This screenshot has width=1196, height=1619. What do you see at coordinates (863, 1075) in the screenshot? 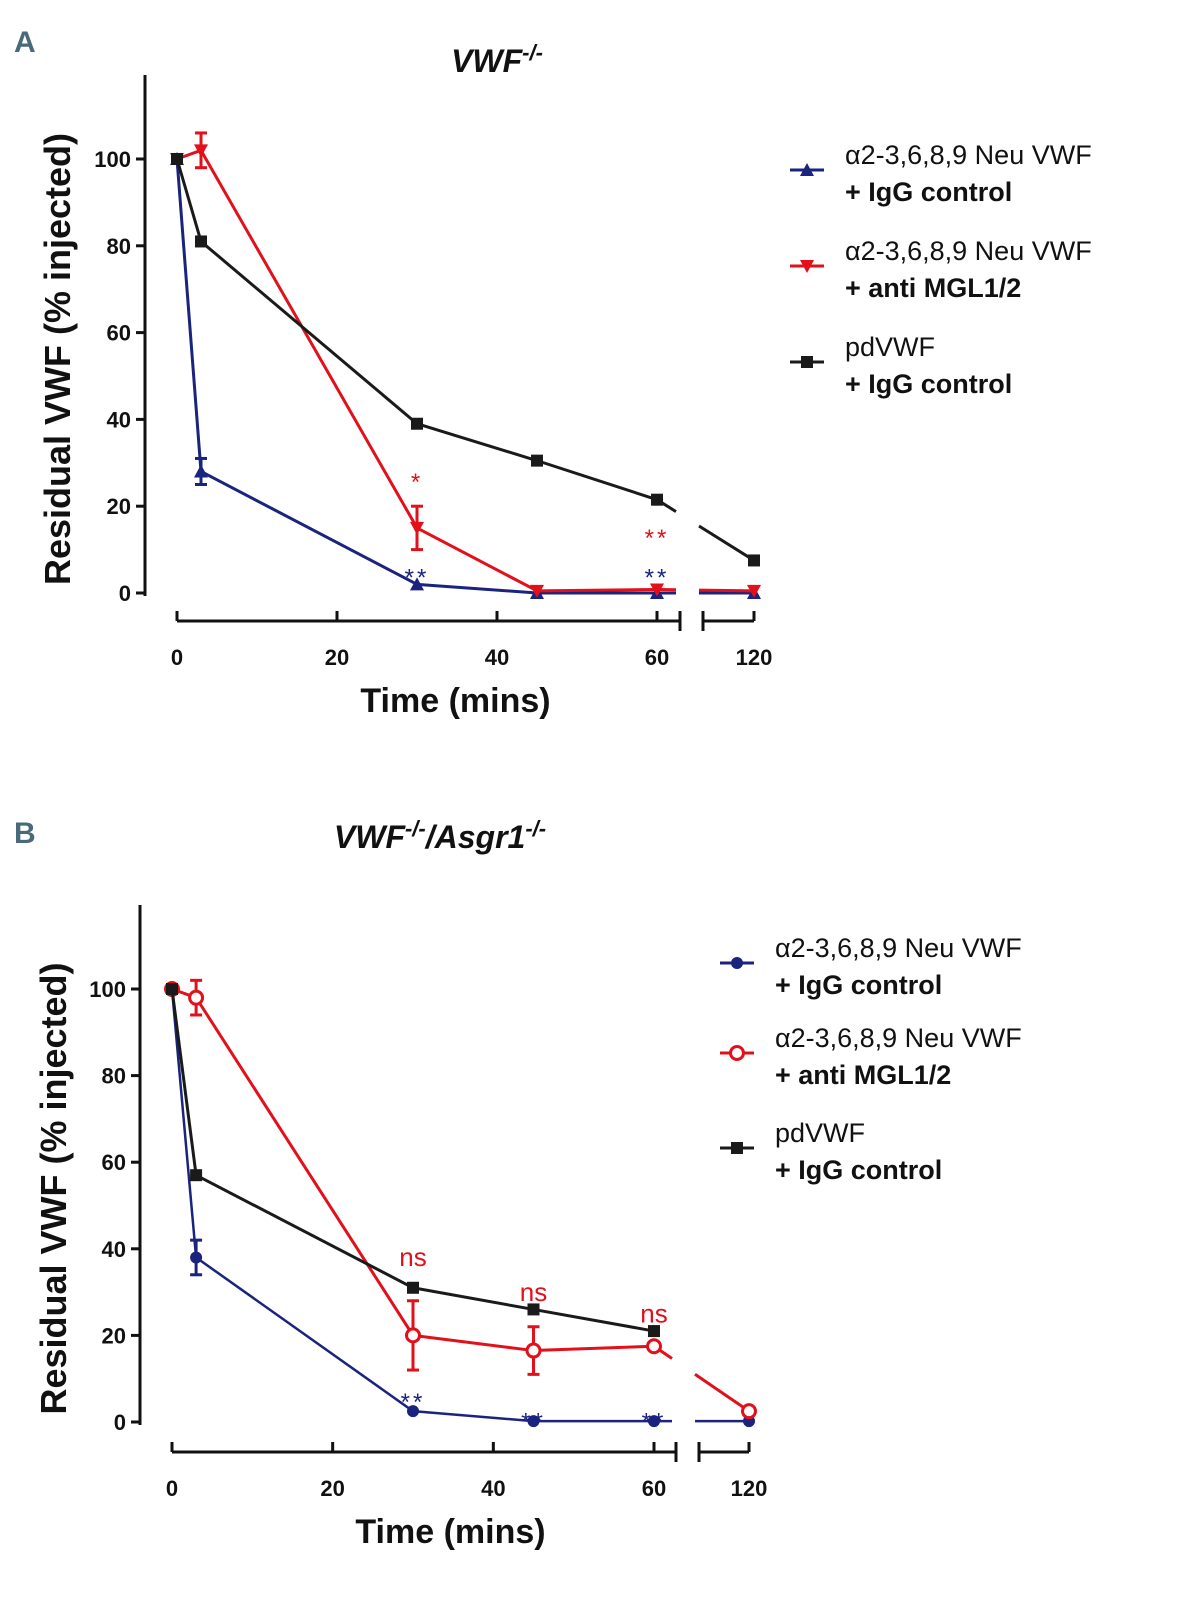
I see `legend-label-line2: + anti MGL1/2` at bounding box center [863, 1075].